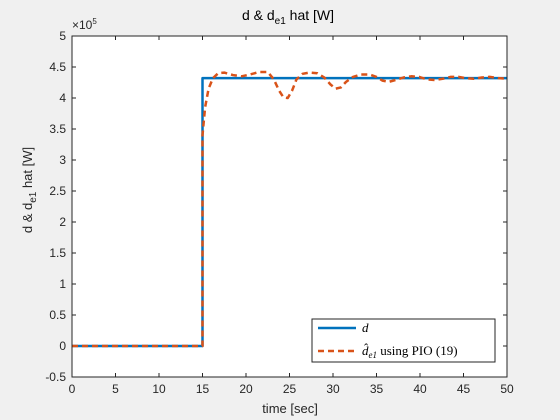 Image resolution: width=560 pixels, height=420 pixels. What do you see at coordinates (507, 389) in the screenshot?
I see `x-tick-label: 50` at bounding box center [507, 389].